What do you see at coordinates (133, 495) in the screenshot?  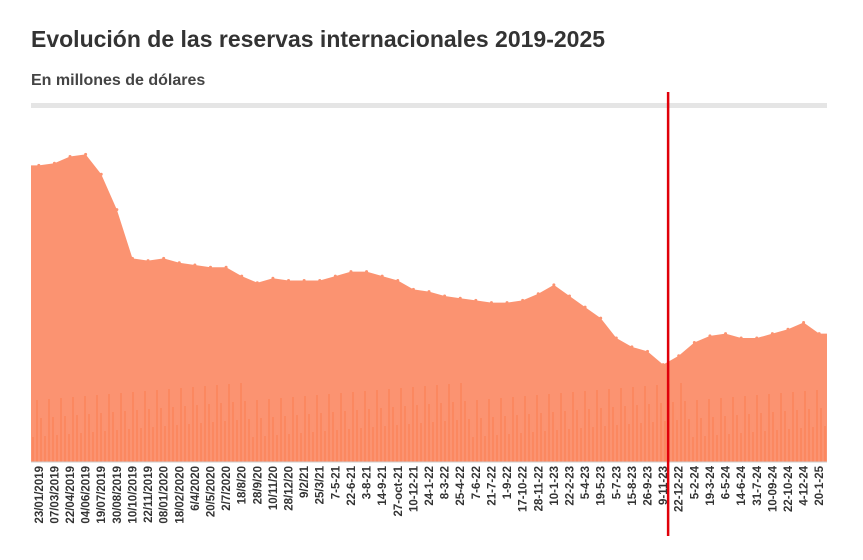 I see `x-tick-label: 10/10/2019` at bounding box center [133, 495].